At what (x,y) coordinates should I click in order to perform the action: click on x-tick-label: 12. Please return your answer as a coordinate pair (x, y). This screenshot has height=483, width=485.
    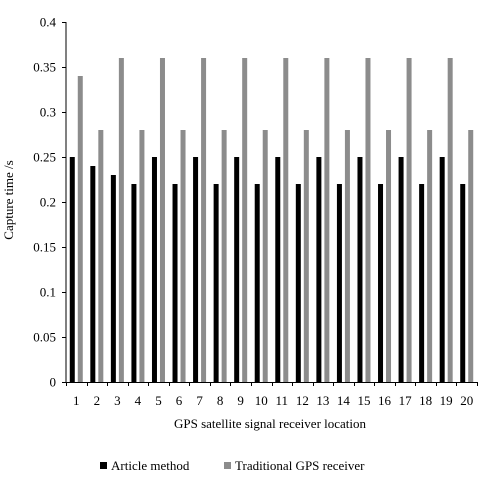
    Looking at the image, I should click on (302, 400).